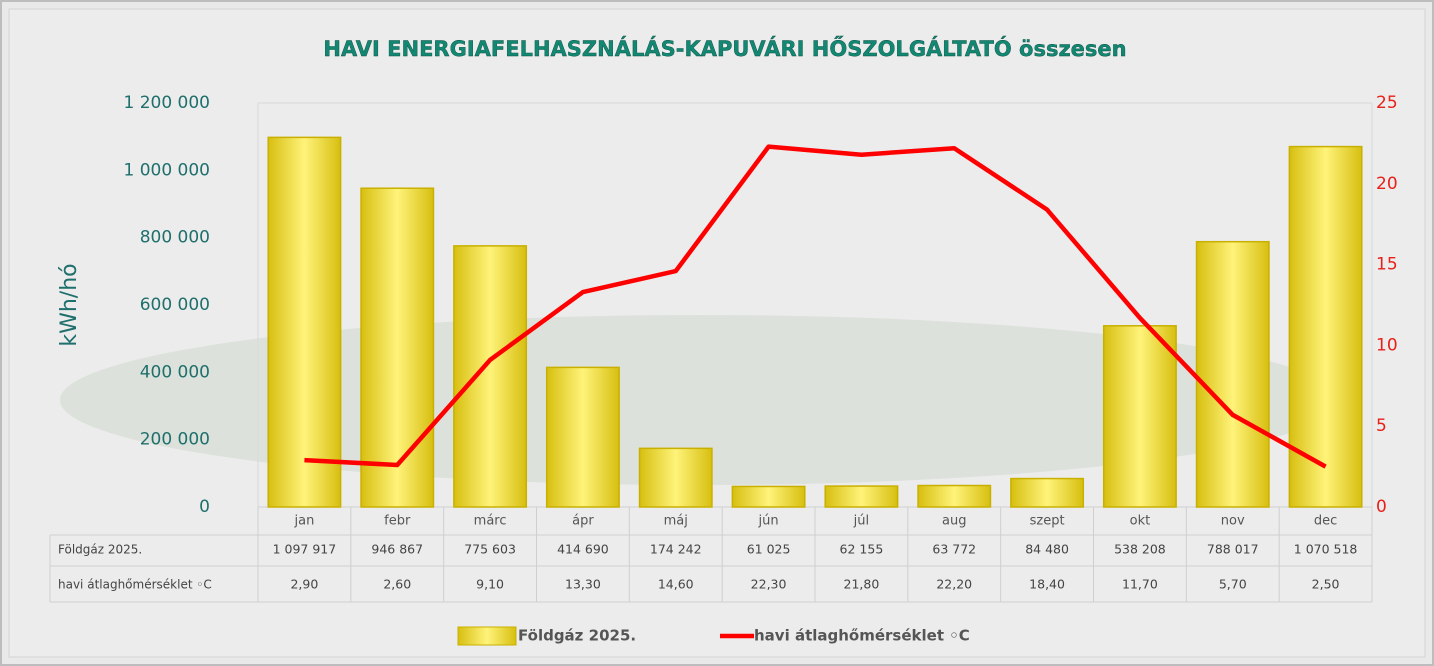  Describe the element at coordinates (862, 584) in the screenshot. I see `table-cell: 21,80` at that location.